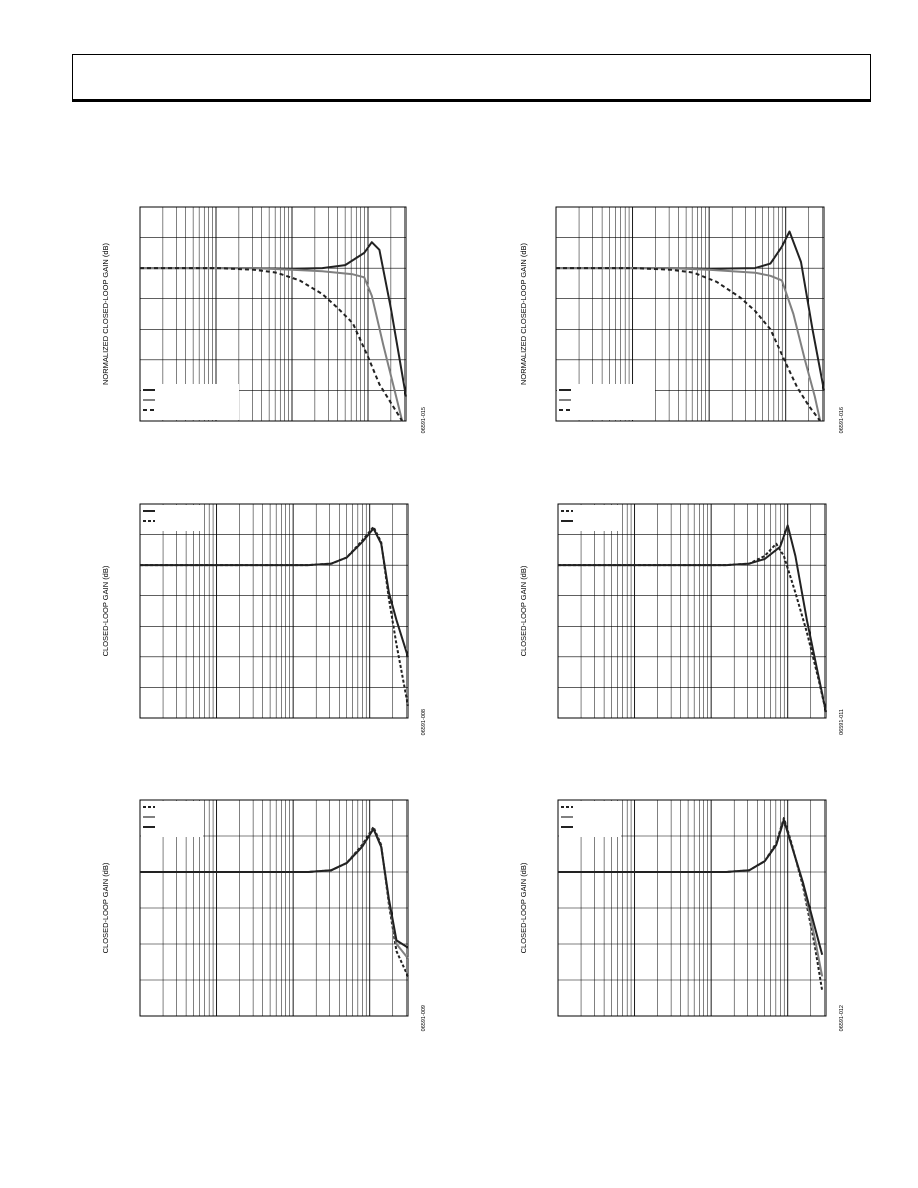 The width and height of the screenshot is (918, 1188). What do you see at coordinates (842, 1018) in the screenshot?
I see `figure-id: 06591-012` at bounding box center [842, 1018].